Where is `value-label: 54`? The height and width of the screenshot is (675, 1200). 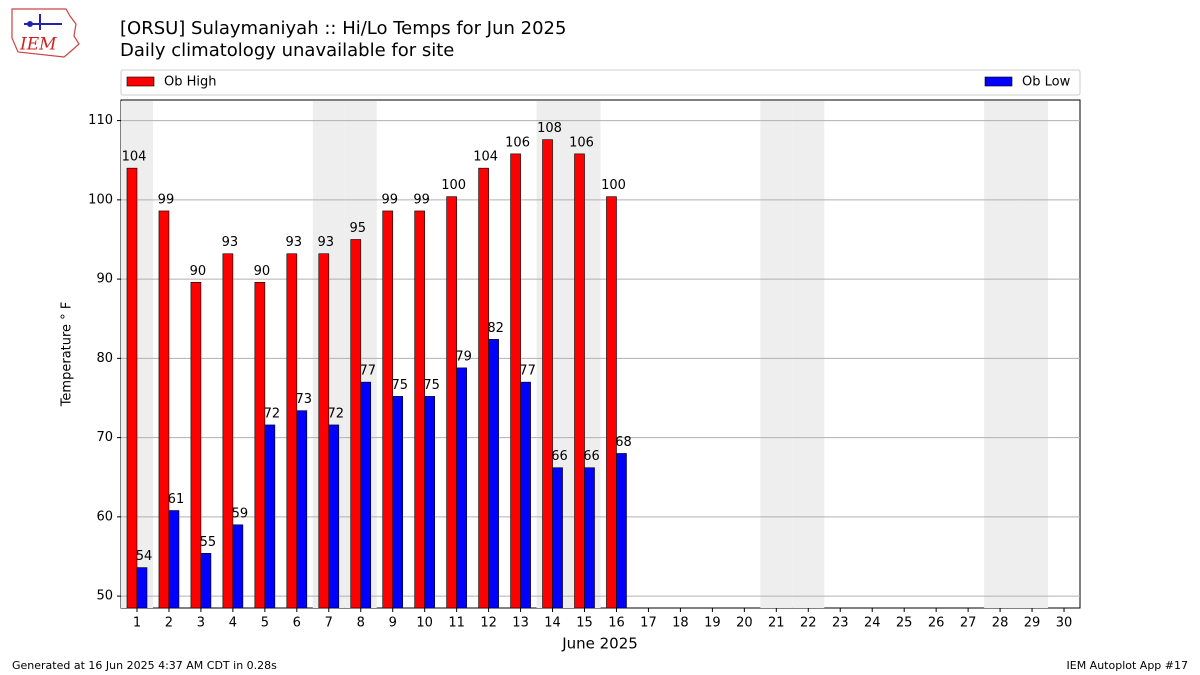 value-label: 54 is located at coordinates (144, 556).